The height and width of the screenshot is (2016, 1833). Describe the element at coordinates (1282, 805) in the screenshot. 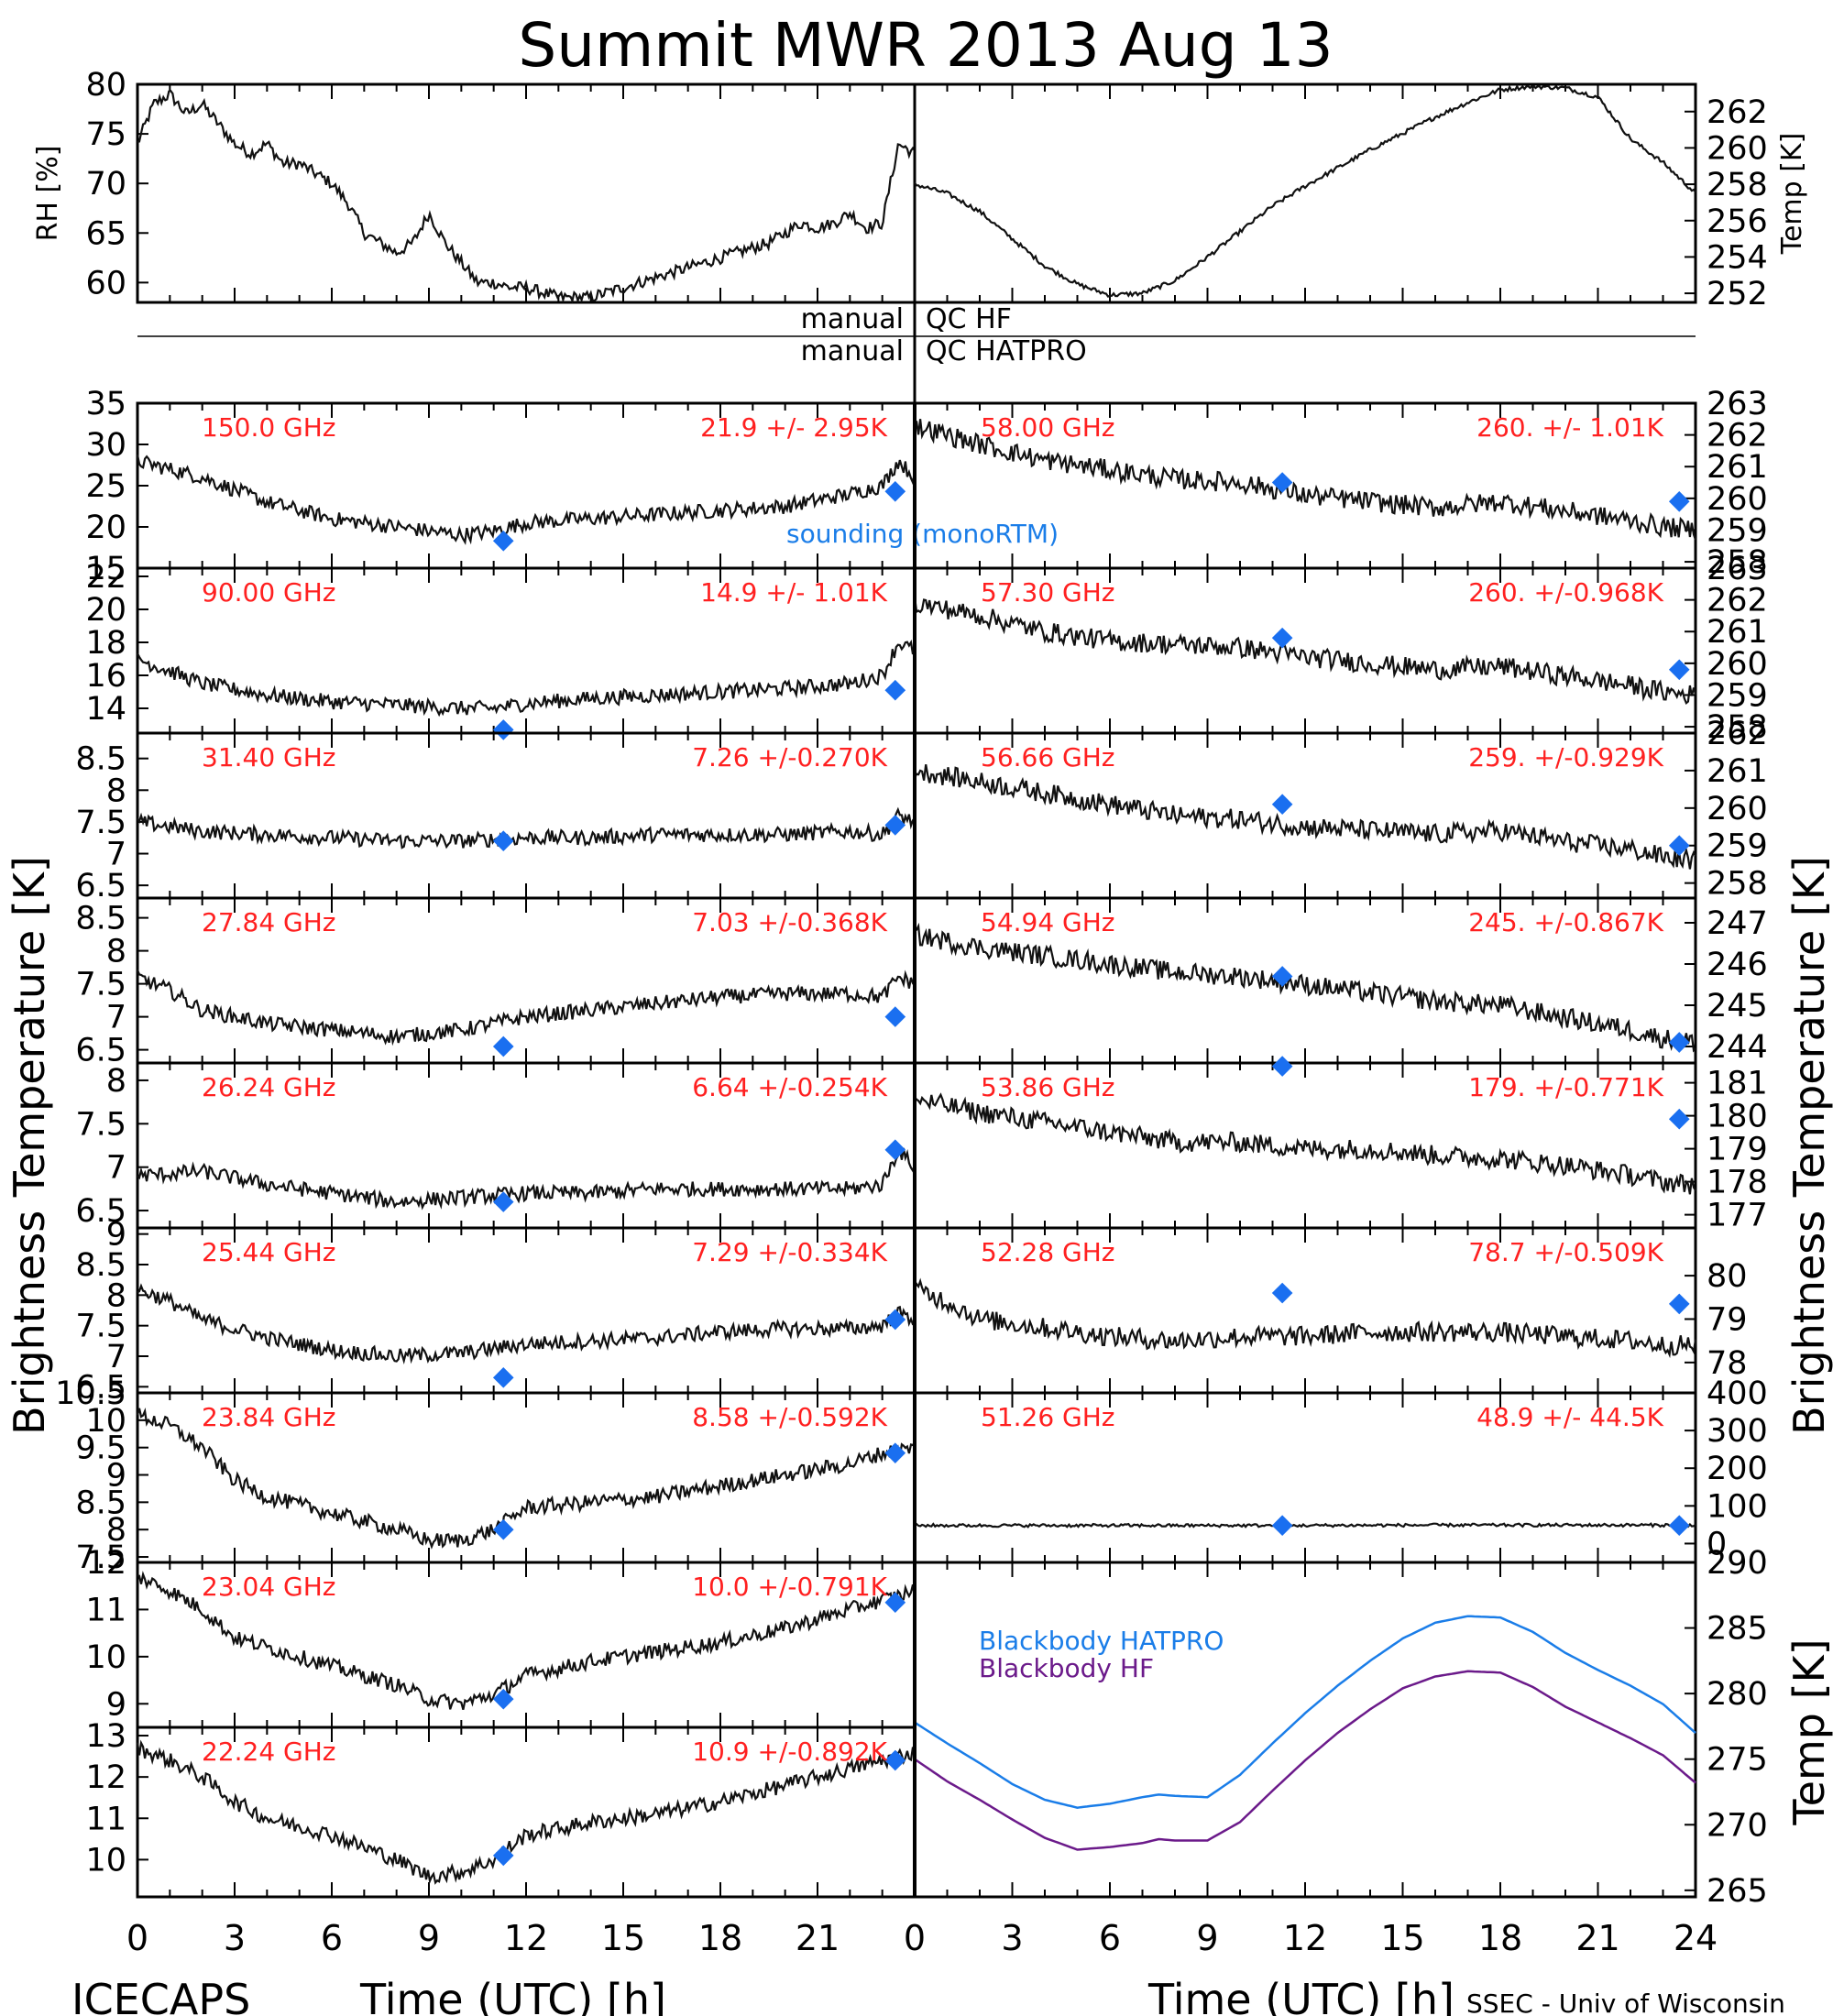

I see `hatpro-2-sounding-point` at that location.